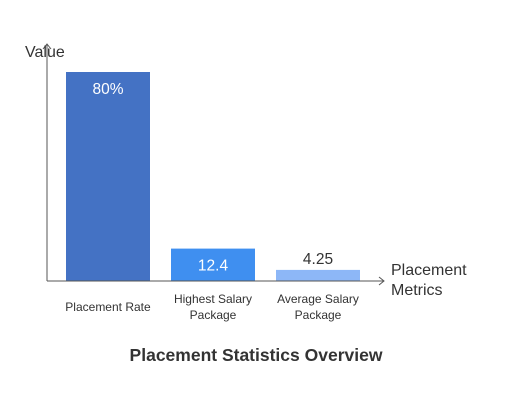 This screenshot has width=512, height=406. What do you see at coordinates (47, 46) in the screenshot?
I see `y-axis-arrow-icon` at bounding box center [47, 46].